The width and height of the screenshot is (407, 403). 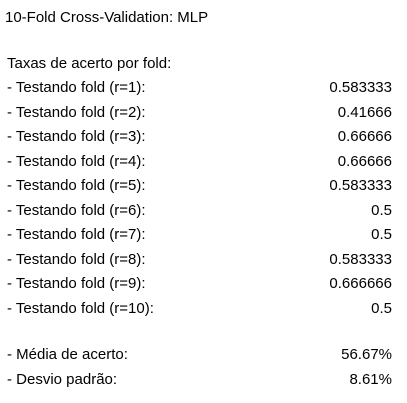 I want to click on fold-value: 0.666666, so click(x=360, y=283).